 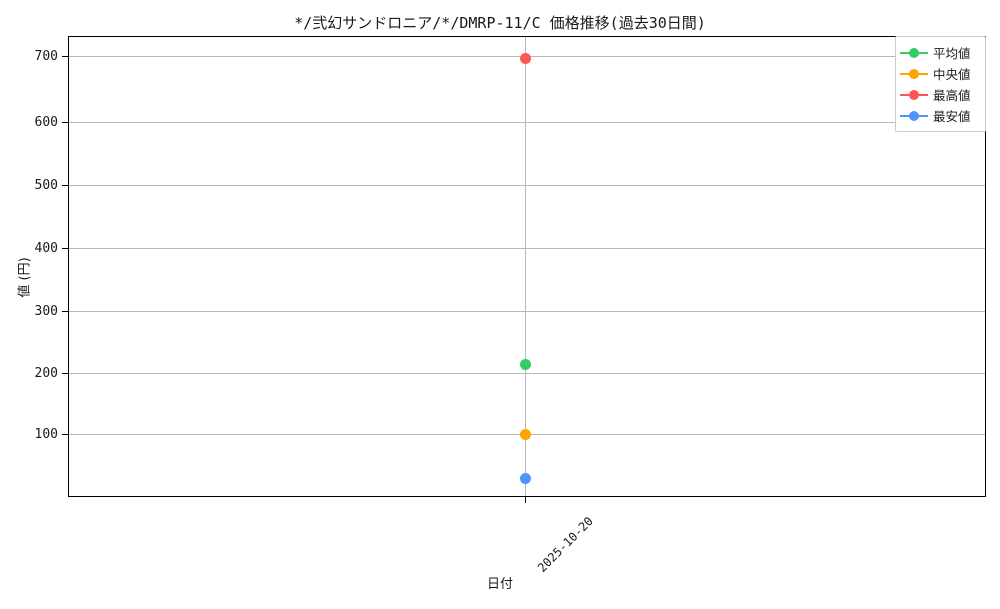 I want to click on y-tick-label-500: 500, so click(x=46, y=185).